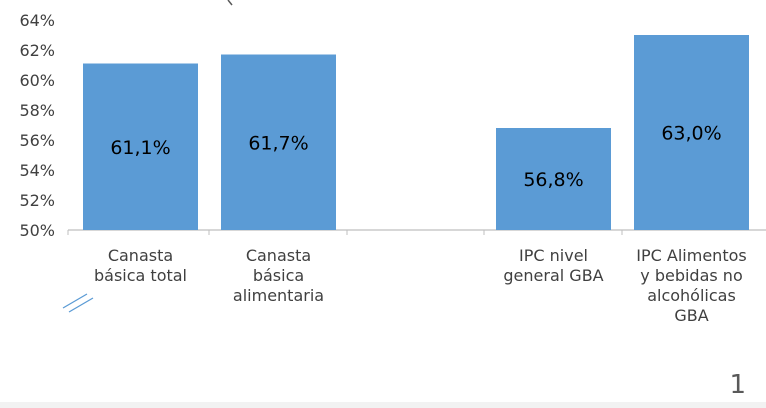  I want to click on cropped-text-fragment, so click(230, 3).